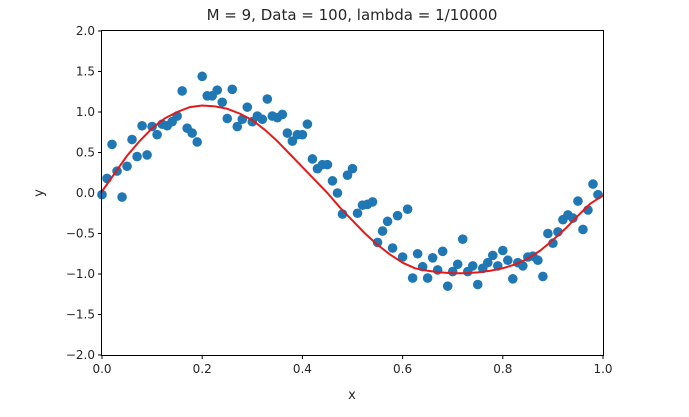 Image resolution: width=689 pixels, height=417 pixels. Describe the element at coordinates (80, 234) in the screenshot. I see `y-tick-label: −0.5` at that location.